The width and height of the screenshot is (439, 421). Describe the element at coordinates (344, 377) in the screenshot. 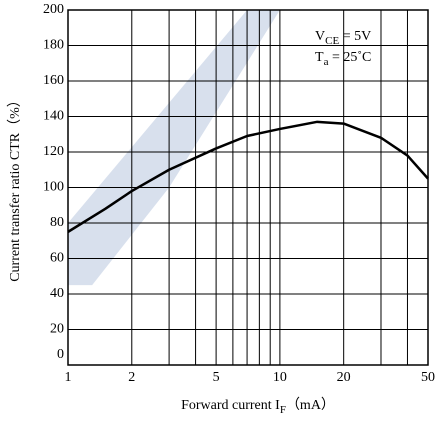

I see `x-tick-label: 20` at that location.